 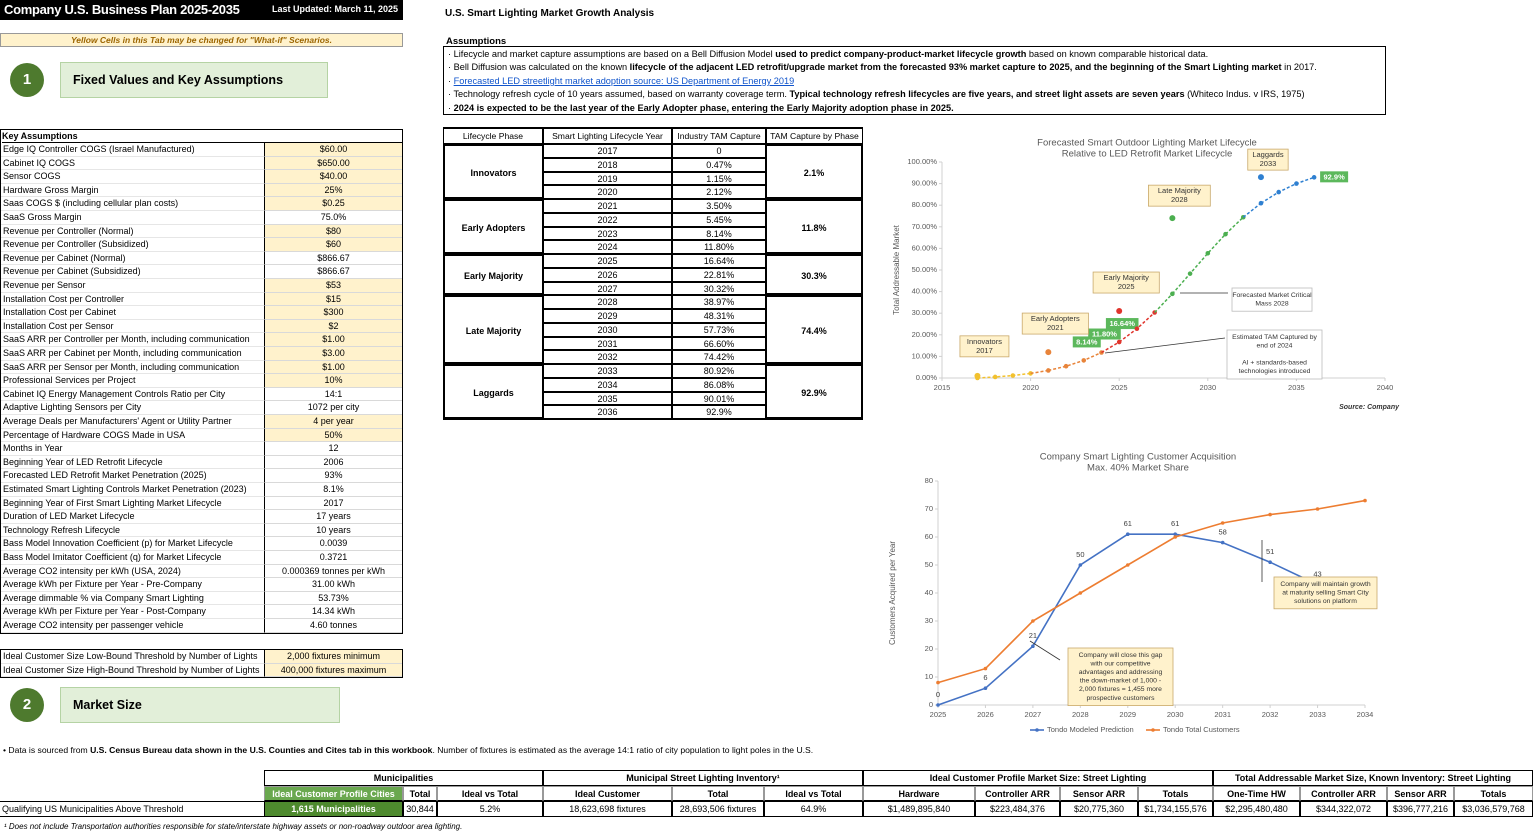 I want to click on thresholds-frame, so click(x=201, y=664).